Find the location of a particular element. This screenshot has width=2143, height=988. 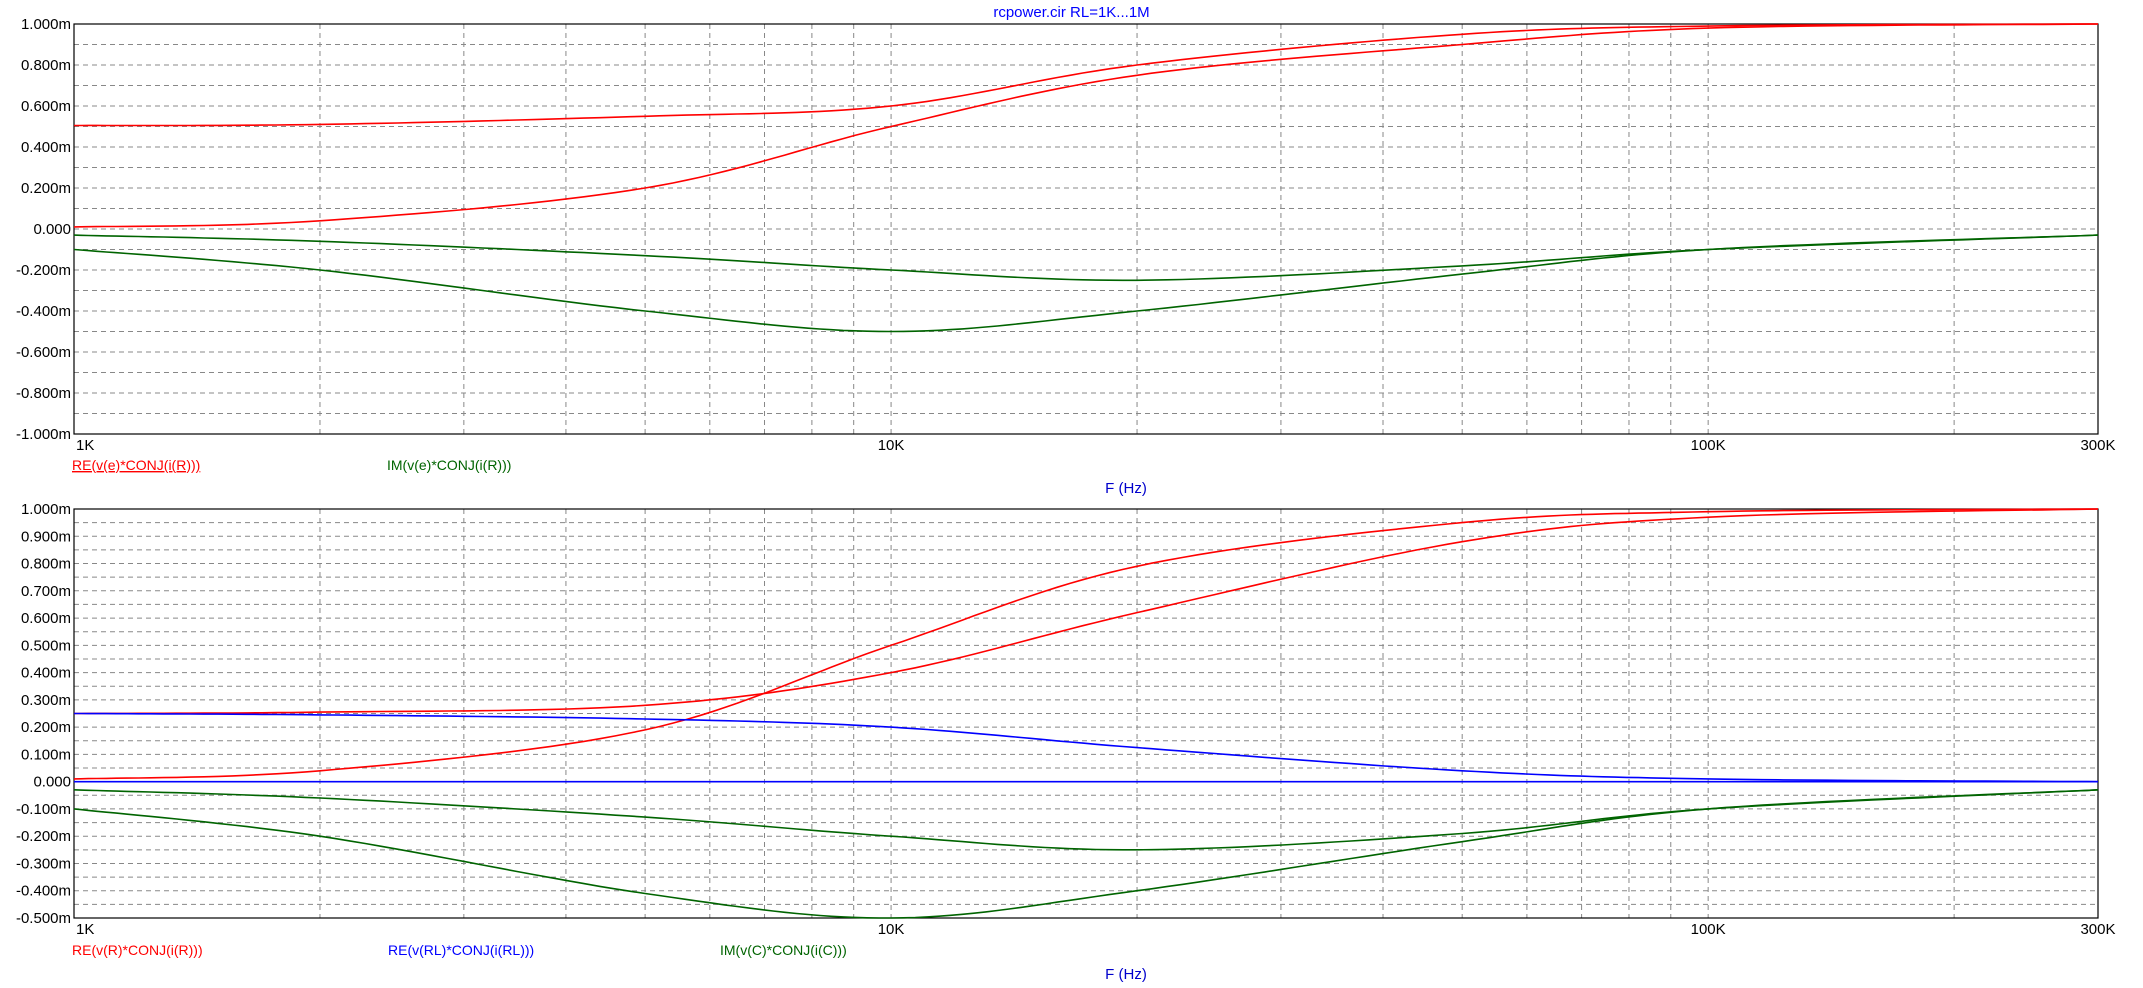

y-tick-label: 0.300m is located at coordinates (46, 700).